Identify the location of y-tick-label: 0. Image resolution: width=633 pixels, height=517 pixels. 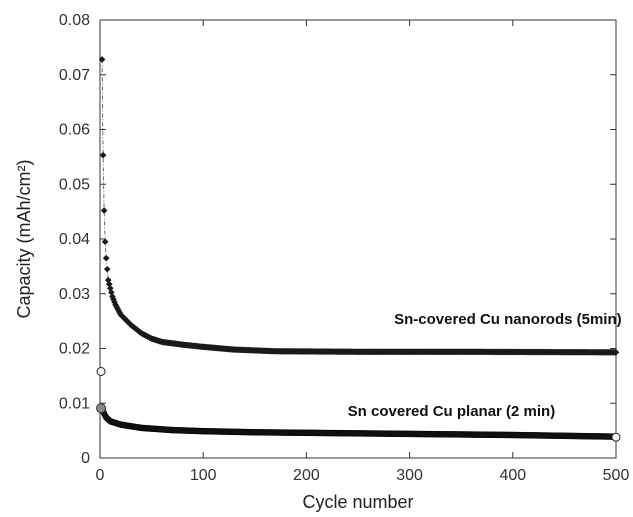
(85, 458).